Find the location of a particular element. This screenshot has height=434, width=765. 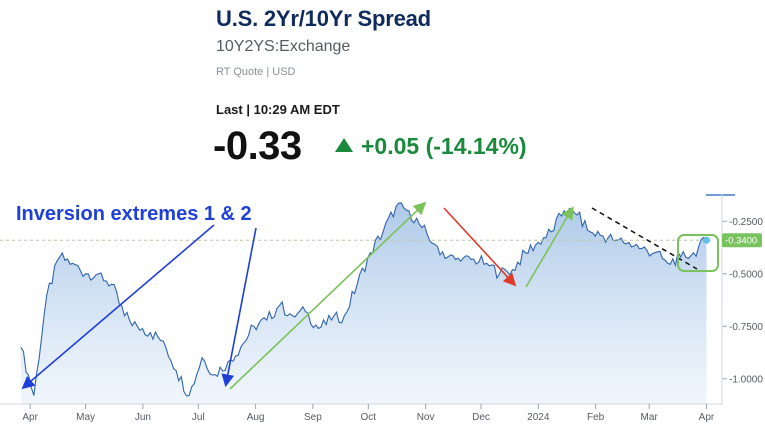

current-value-tag: -0.3400 is located at coordinates (742, 240).